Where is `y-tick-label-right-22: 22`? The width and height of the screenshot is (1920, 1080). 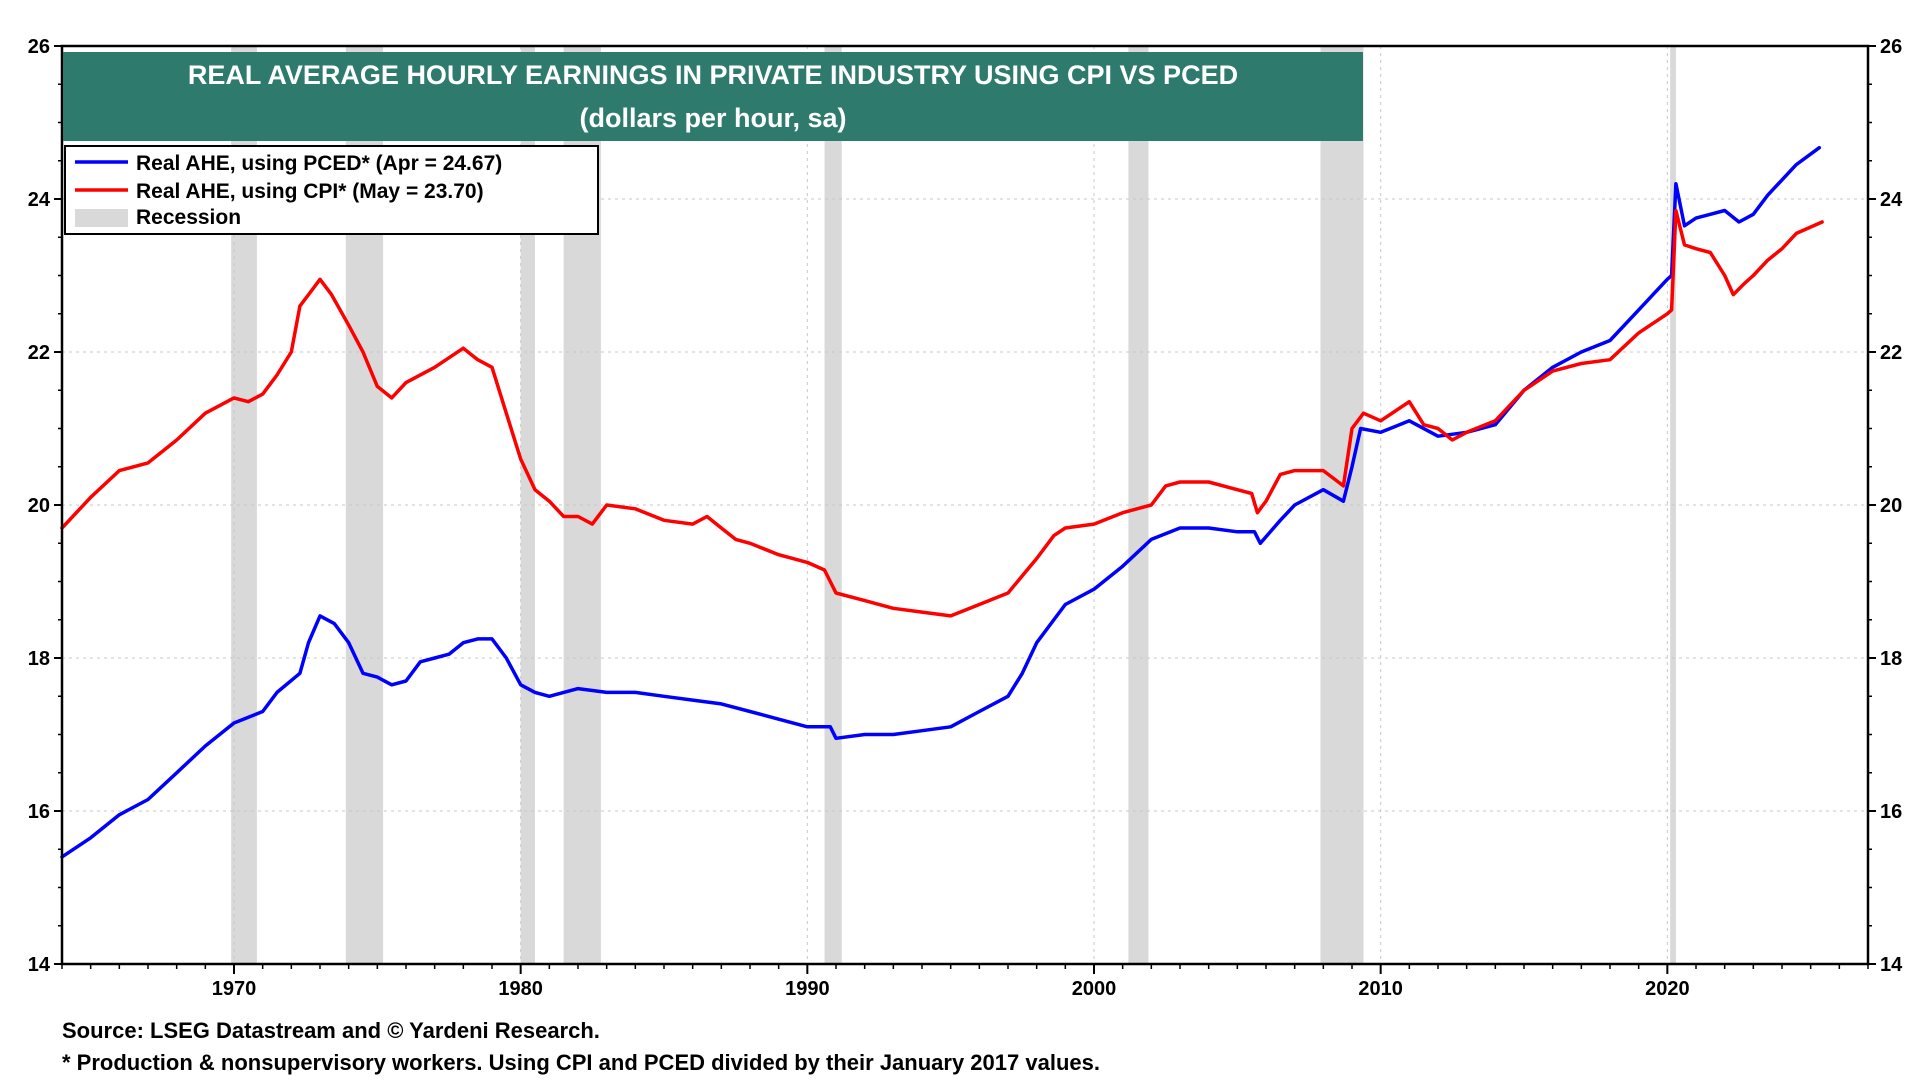
y-tick-label-right-22: 22 is located at coordinates (1891, 353).